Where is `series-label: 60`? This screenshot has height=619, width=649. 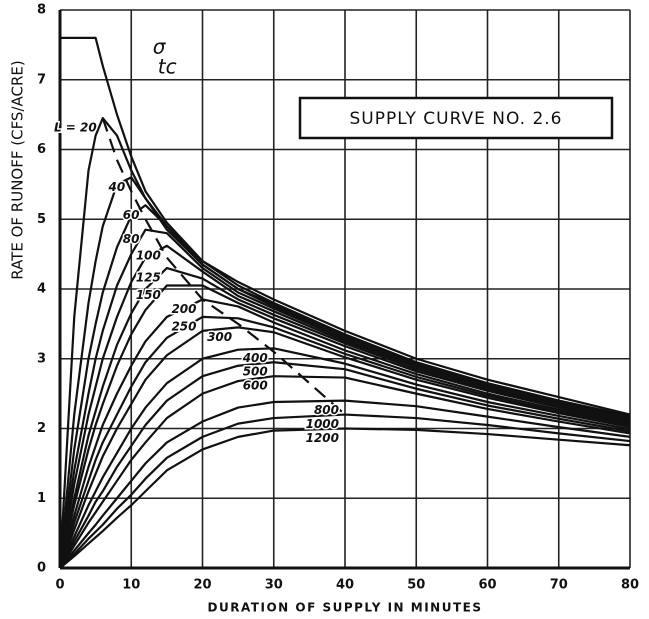
series-label: 60 is located at coordinates (131, 215).